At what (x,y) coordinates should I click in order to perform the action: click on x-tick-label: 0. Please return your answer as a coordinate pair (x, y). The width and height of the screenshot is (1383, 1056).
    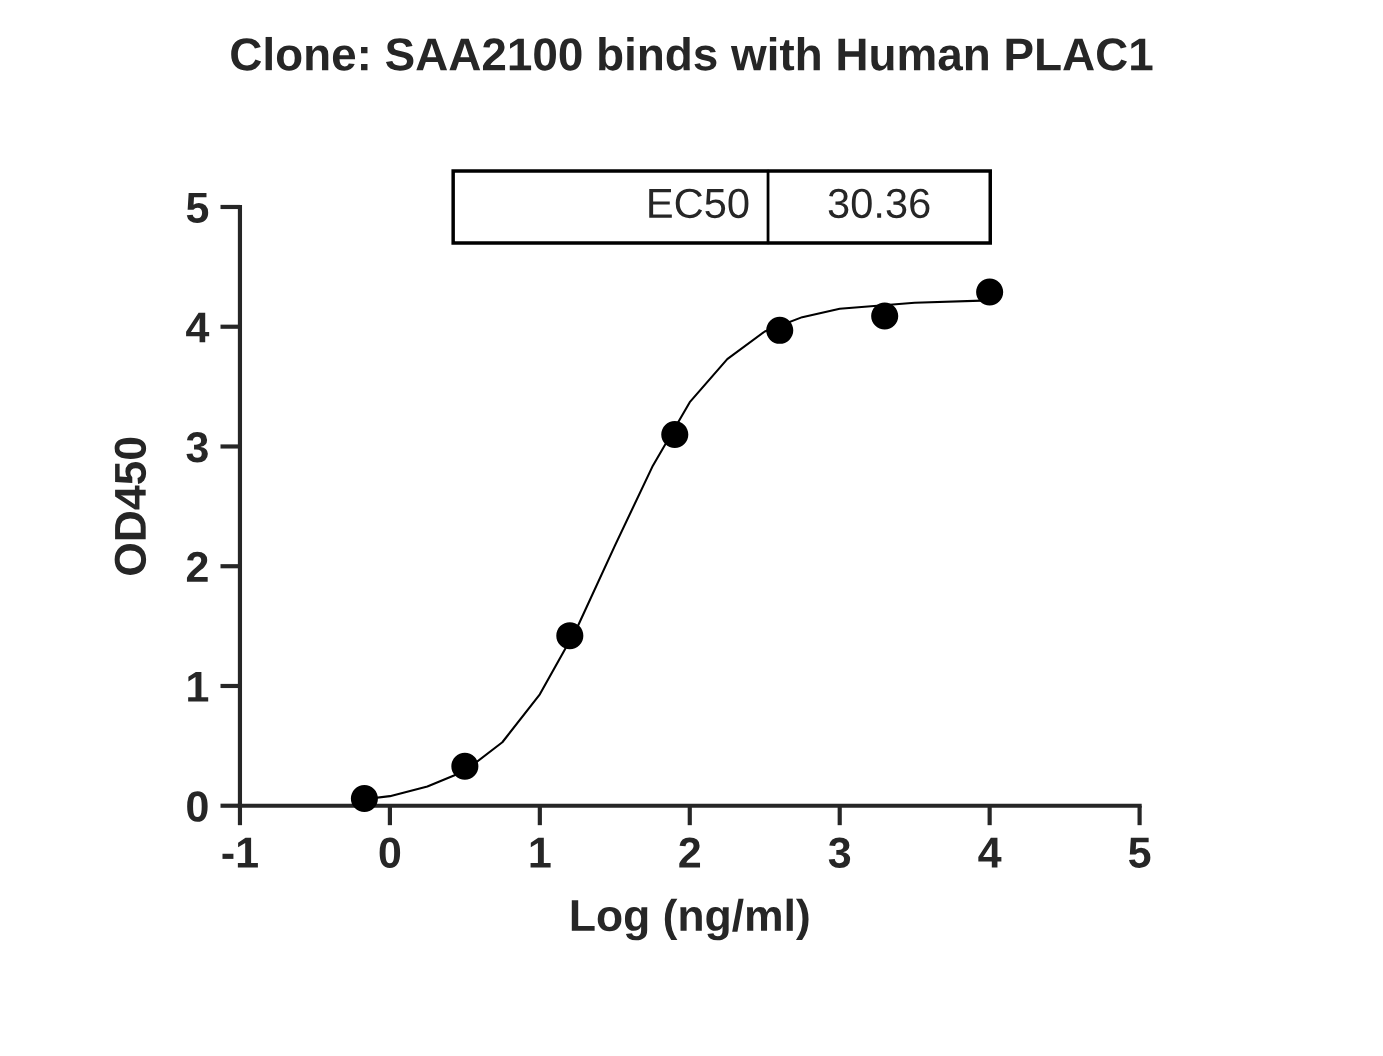
    Looking at the image, I should click on (390, 852).